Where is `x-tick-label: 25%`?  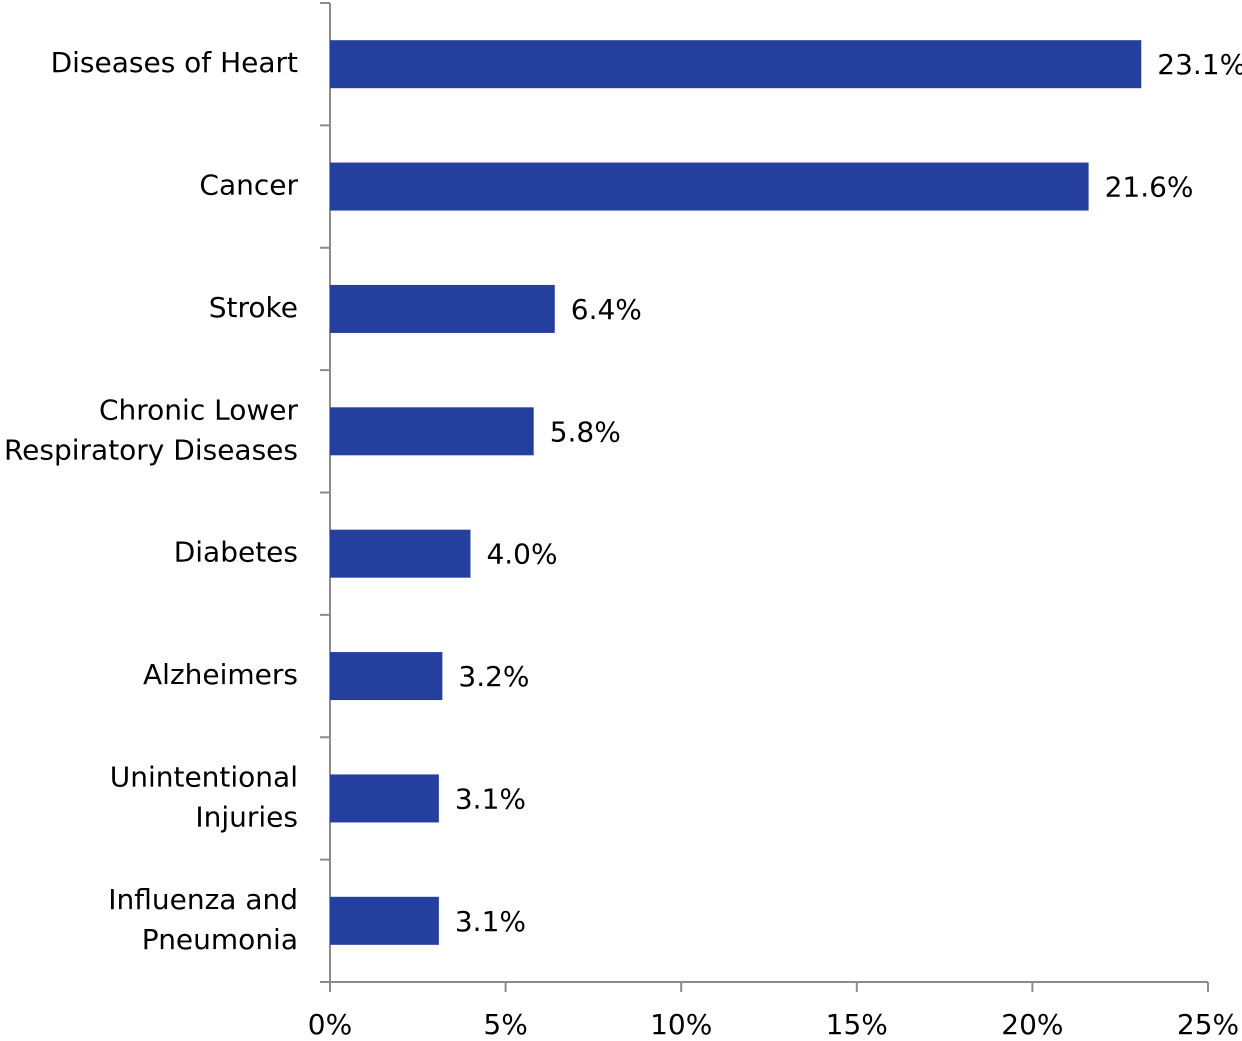
x-tick-label: 25% is located at coordinates (1208, 1024).